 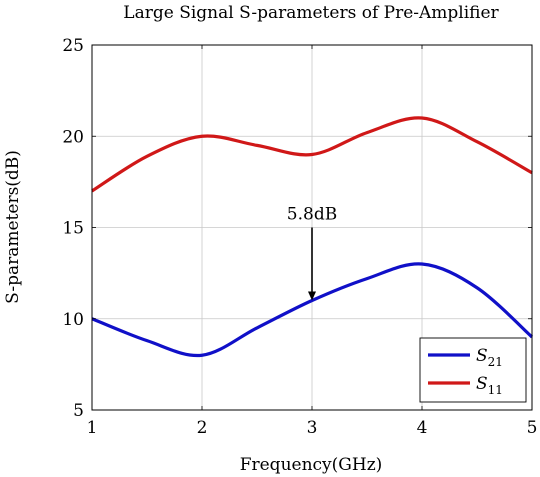 What do you see at coordinates (73, 46) in the screenshot?
I see `y-tick-label: 25` at bounding box center [73, 46].